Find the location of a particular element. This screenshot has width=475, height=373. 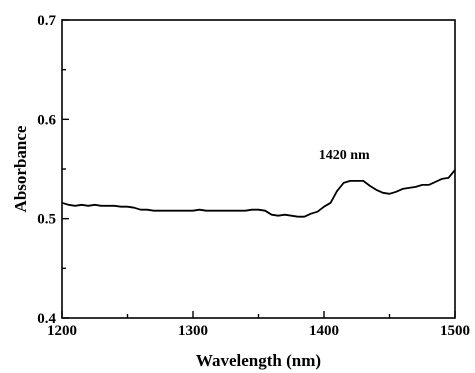

y-tick-label: 0.7 is located at coordinates (46, 21).